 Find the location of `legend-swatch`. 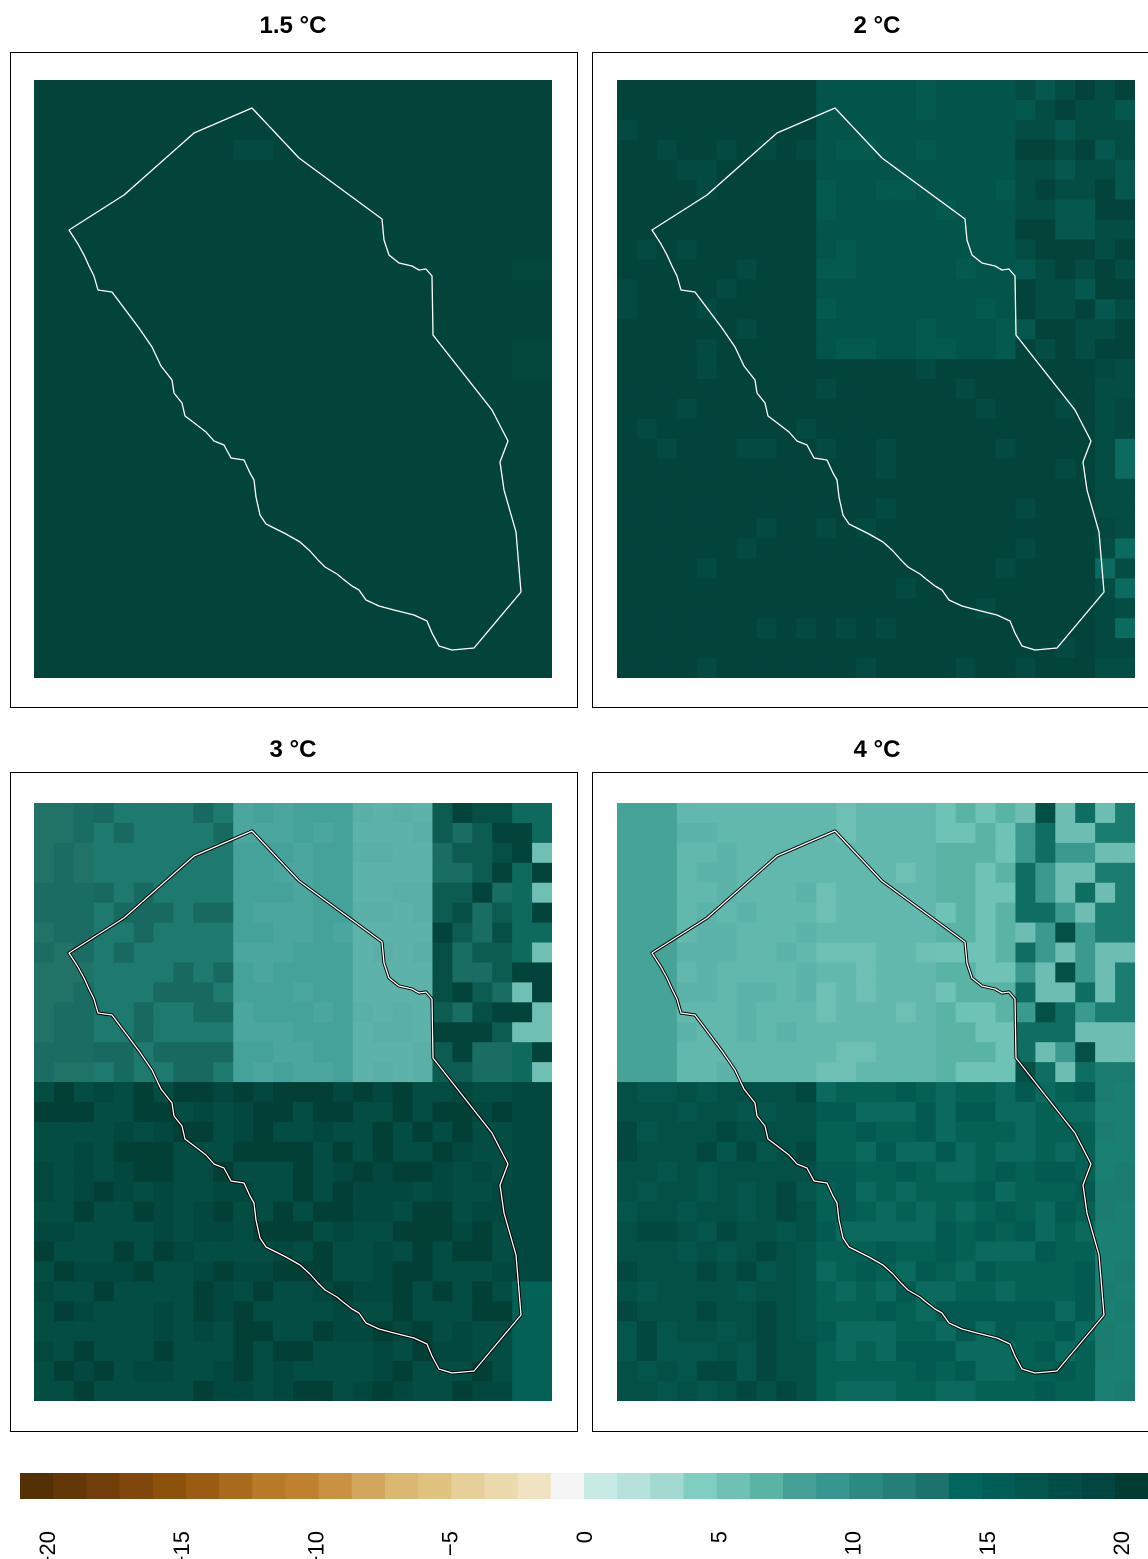

legend-swatch is located at coordinates (136, 1486).